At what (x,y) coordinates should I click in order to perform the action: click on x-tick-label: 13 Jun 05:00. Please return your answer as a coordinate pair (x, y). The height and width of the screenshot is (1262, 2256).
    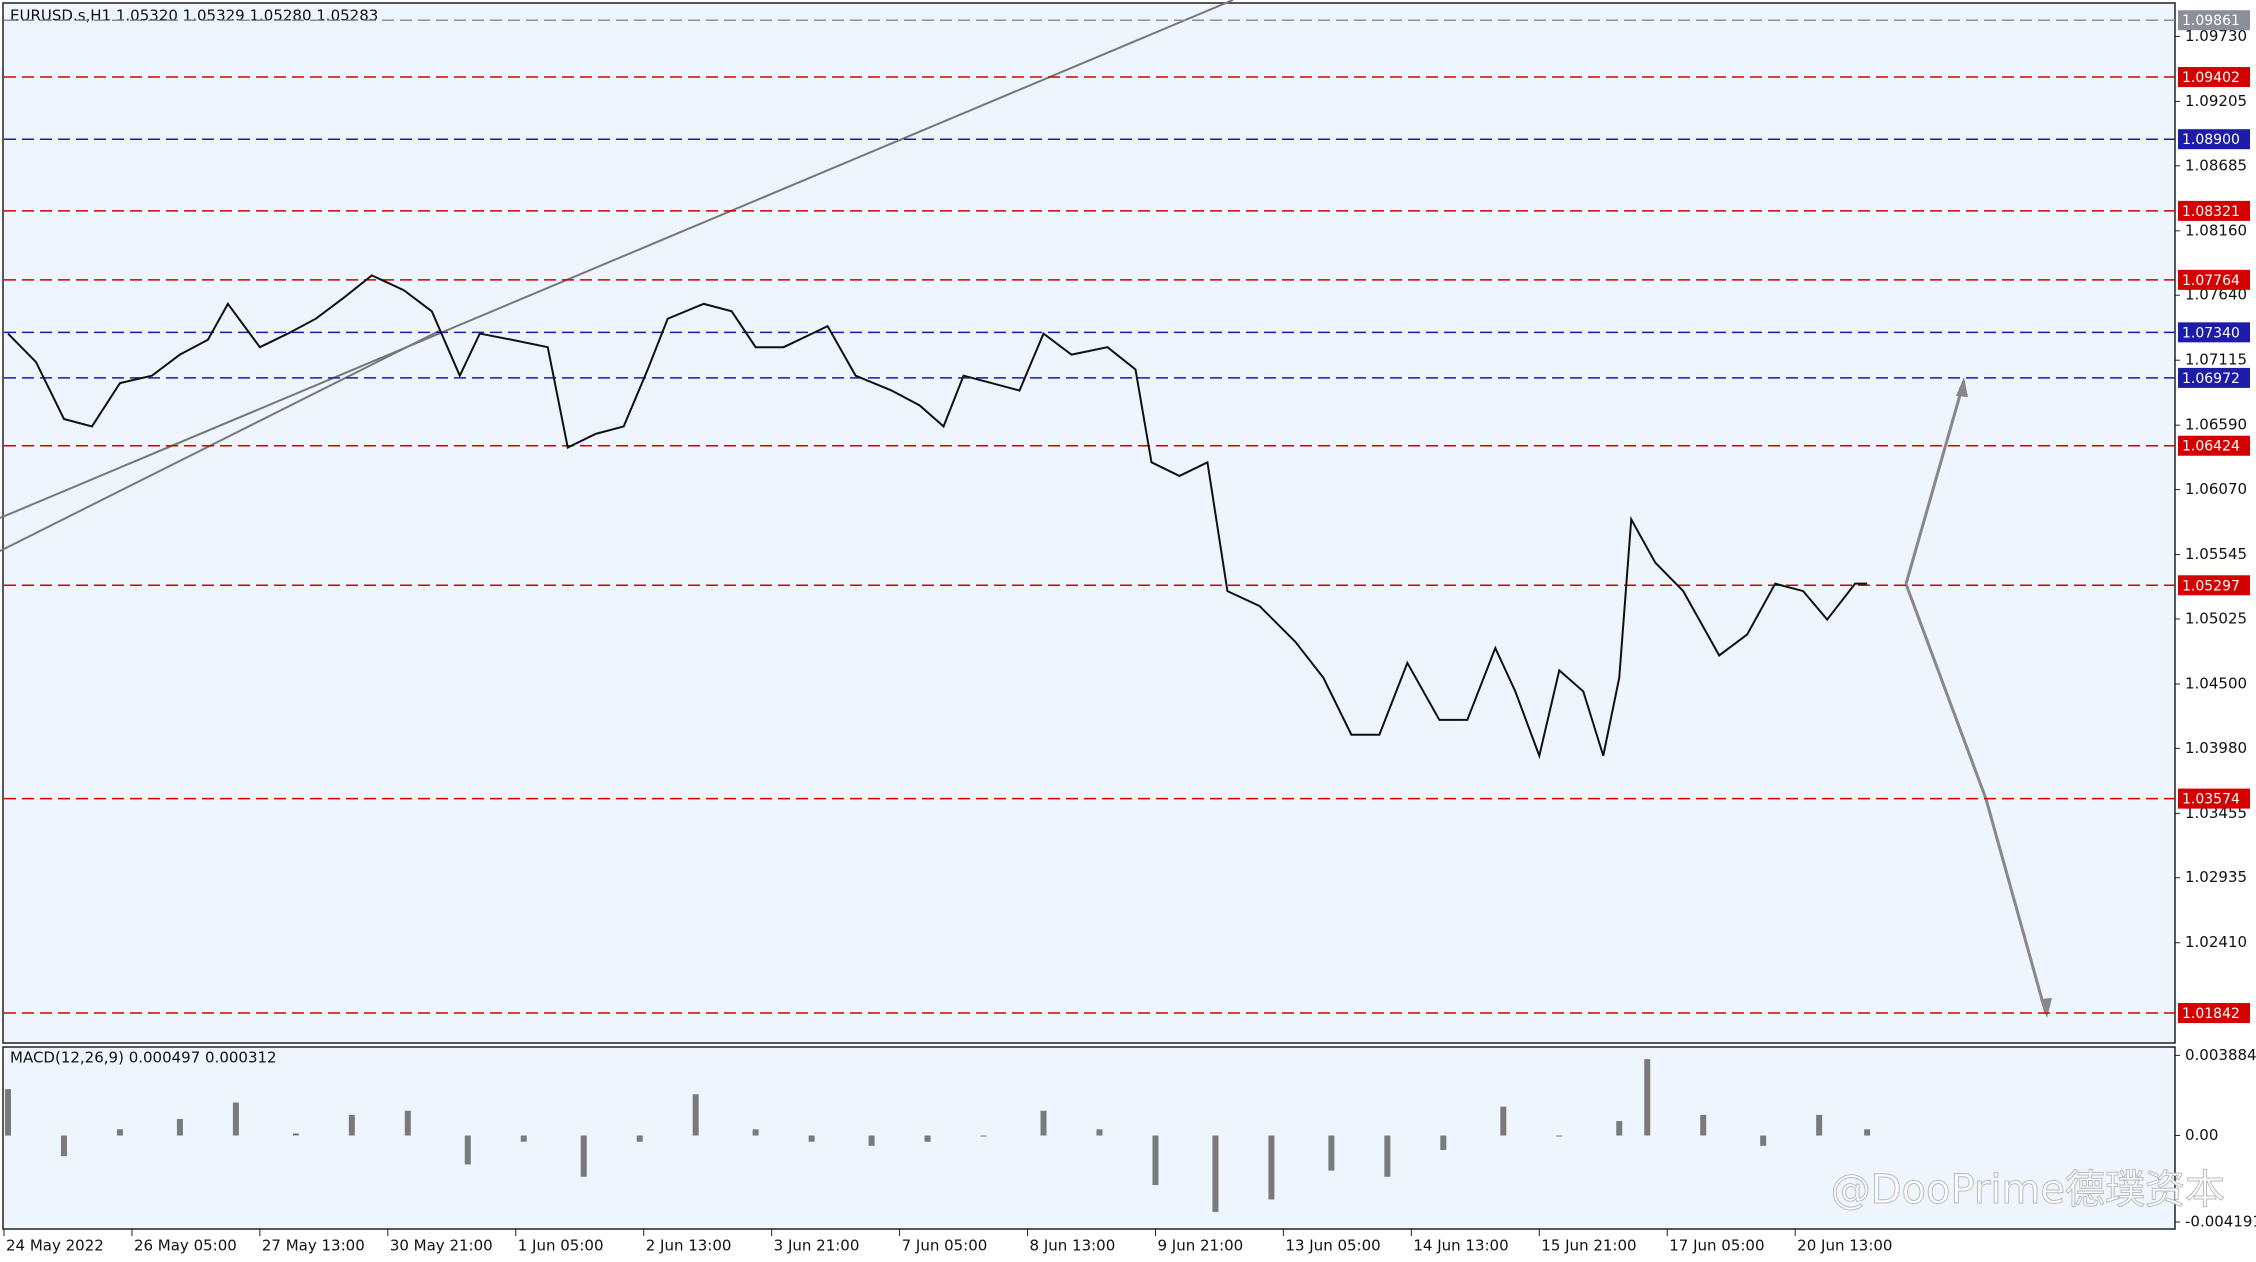
    Looking at the image, I should click on (1332, 1246).